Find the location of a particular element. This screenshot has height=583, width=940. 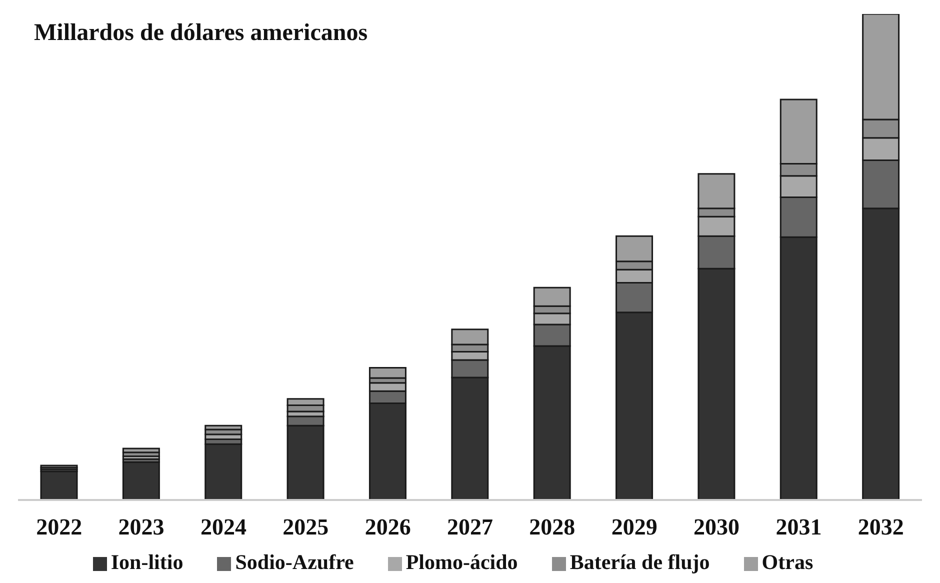

x-tick-label: 2022 is located at coordinates (59, 527).